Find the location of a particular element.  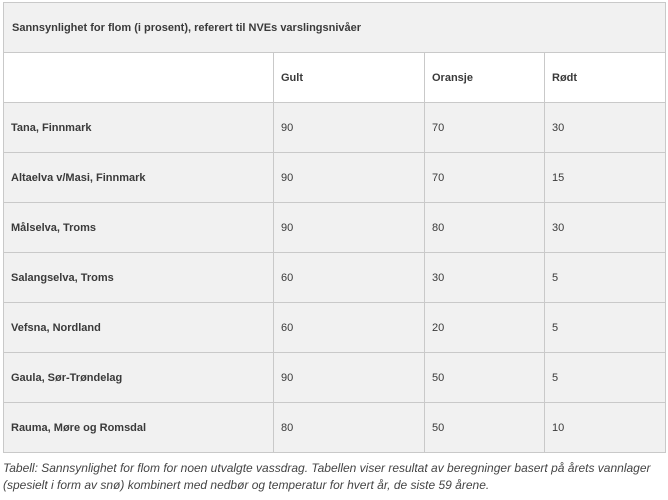

row-oransje: 80 is located at coordinates (484, 227).